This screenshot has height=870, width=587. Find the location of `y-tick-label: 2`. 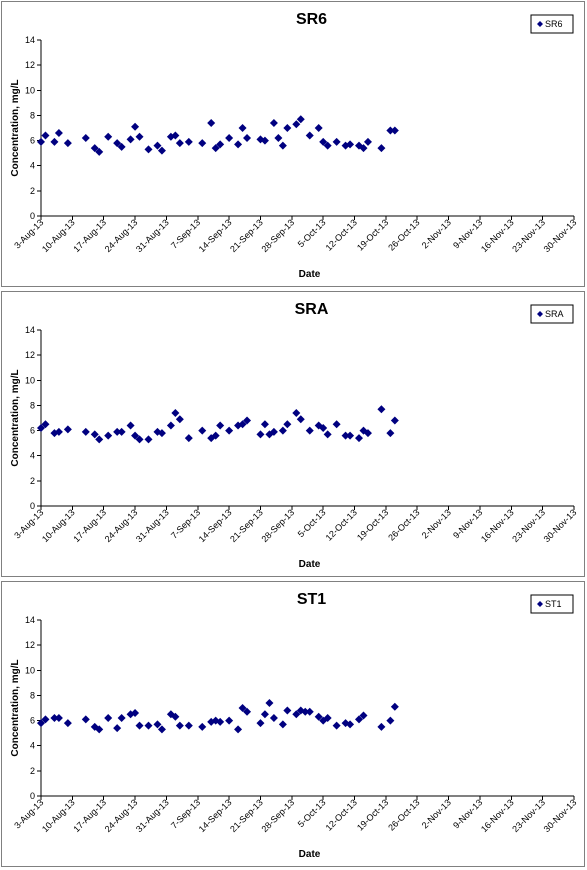

y-tick-label: 2 is located at coordinates (32, 191).